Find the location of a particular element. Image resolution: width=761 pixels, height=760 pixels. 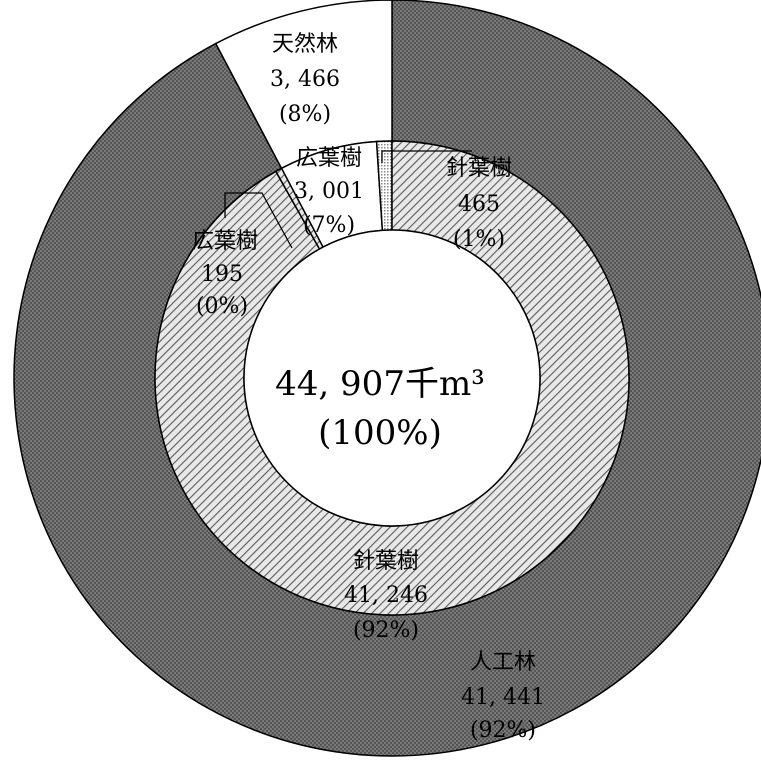

outer-value-planted: 41, 441 is located at coordinates (503, 697).